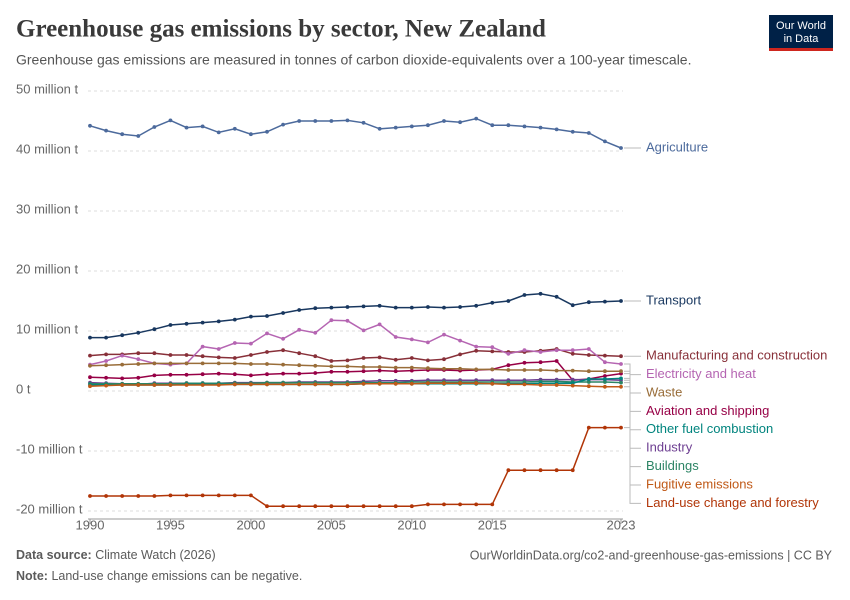 The width and height of the screenshot is (850, 600). Describe the element at coordinates (732, 502) in the screenshot. I see `legend-label: Land-use change and forestry` at that location.